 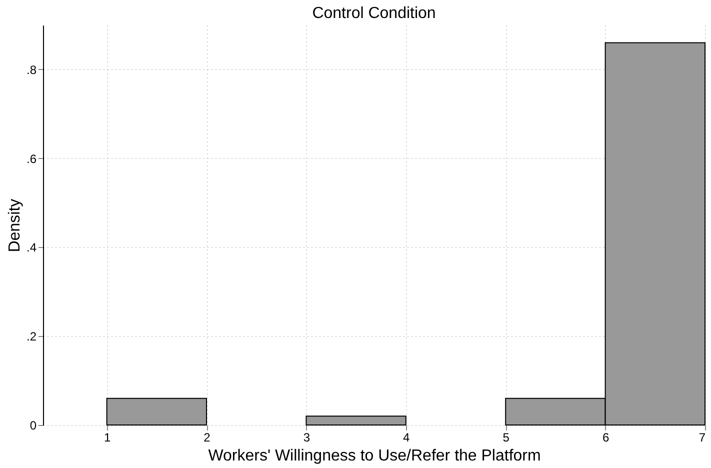 What do you see at coordinates (306, 437) in the screenshot?
I see `x-tick-label: 3` at bounding box center [306, 437].